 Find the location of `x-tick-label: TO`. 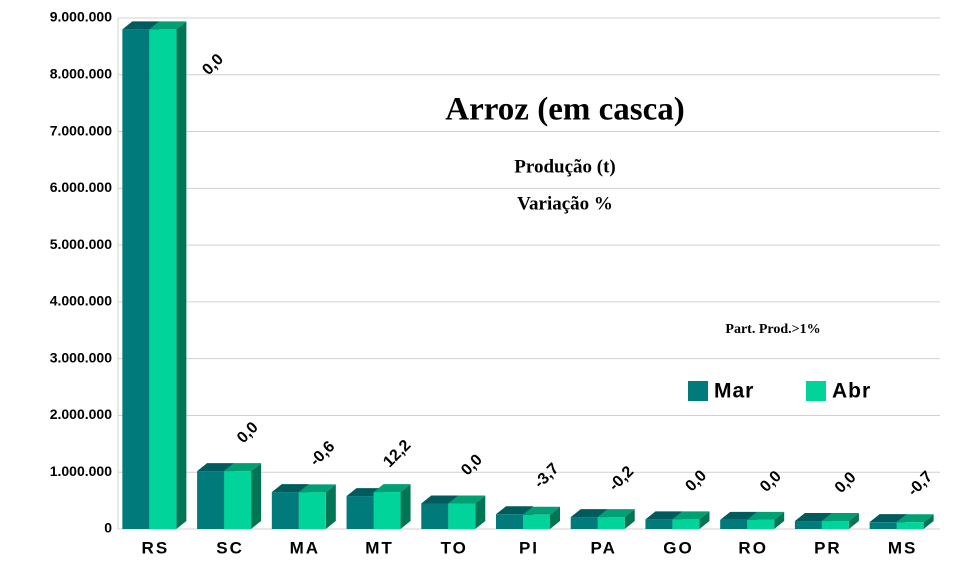

x-tick-label: TO is located at coordinates (454, 547).